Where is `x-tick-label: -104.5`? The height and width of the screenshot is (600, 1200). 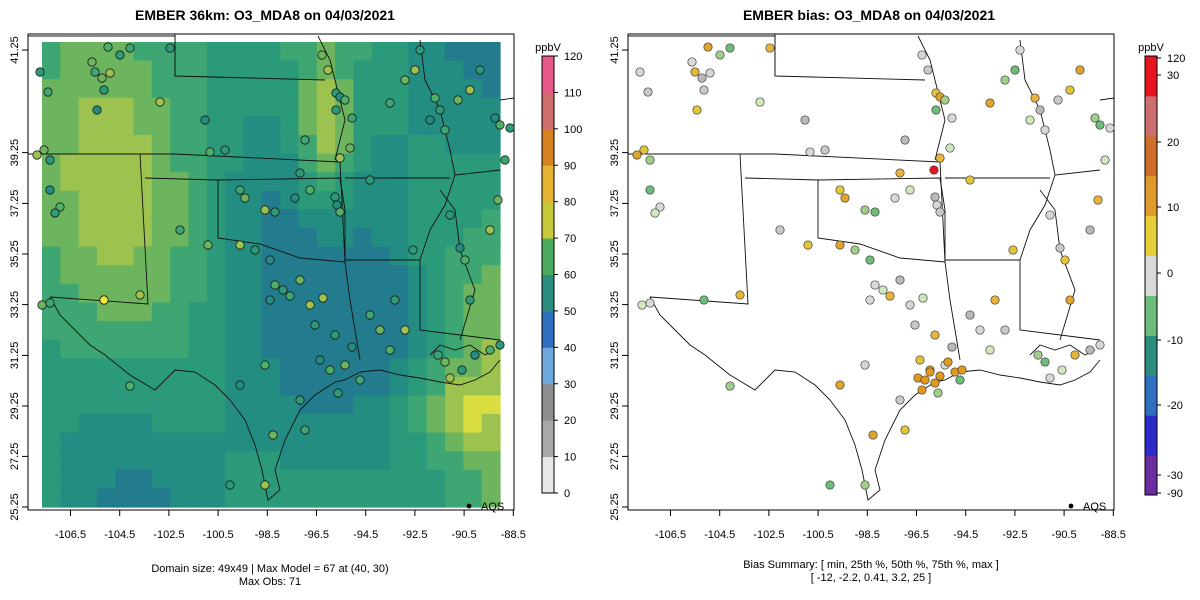
x-tick-label: -104.5 is located at coordinates (719, 535).